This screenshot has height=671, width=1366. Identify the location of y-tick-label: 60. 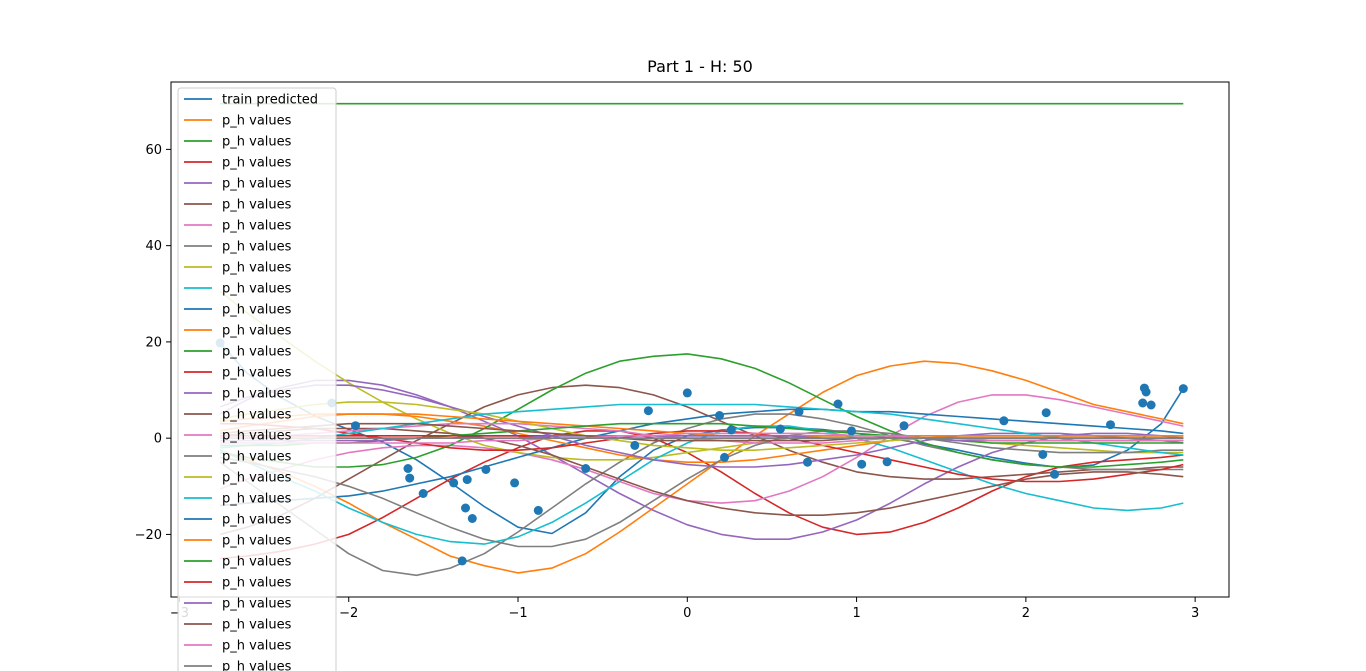
(153, 150).